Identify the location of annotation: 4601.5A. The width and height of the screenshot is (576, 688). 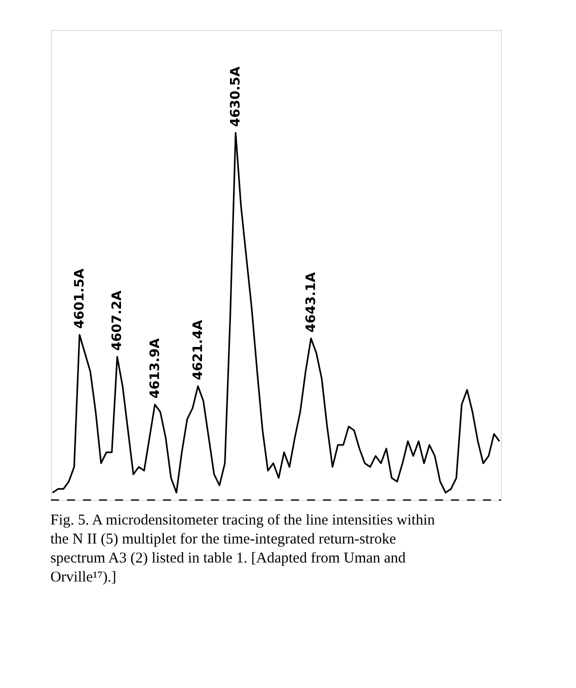
(80, 298).